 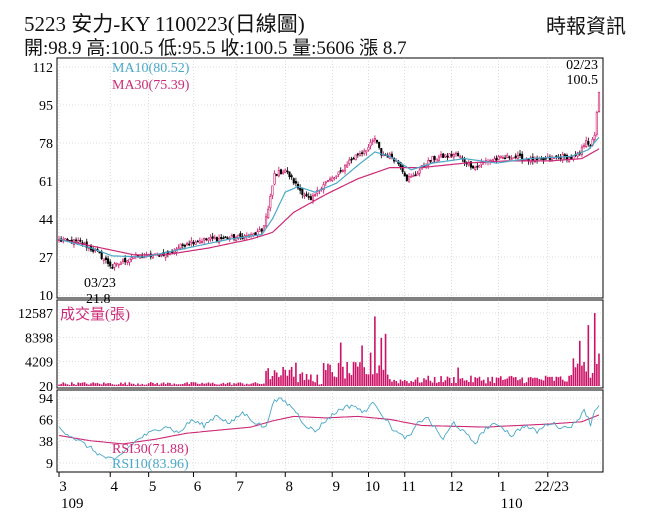 What do you see at coordinates (198, 487) in the screenshot?
I see `month-label: 6` at bounding box center [198, 487].